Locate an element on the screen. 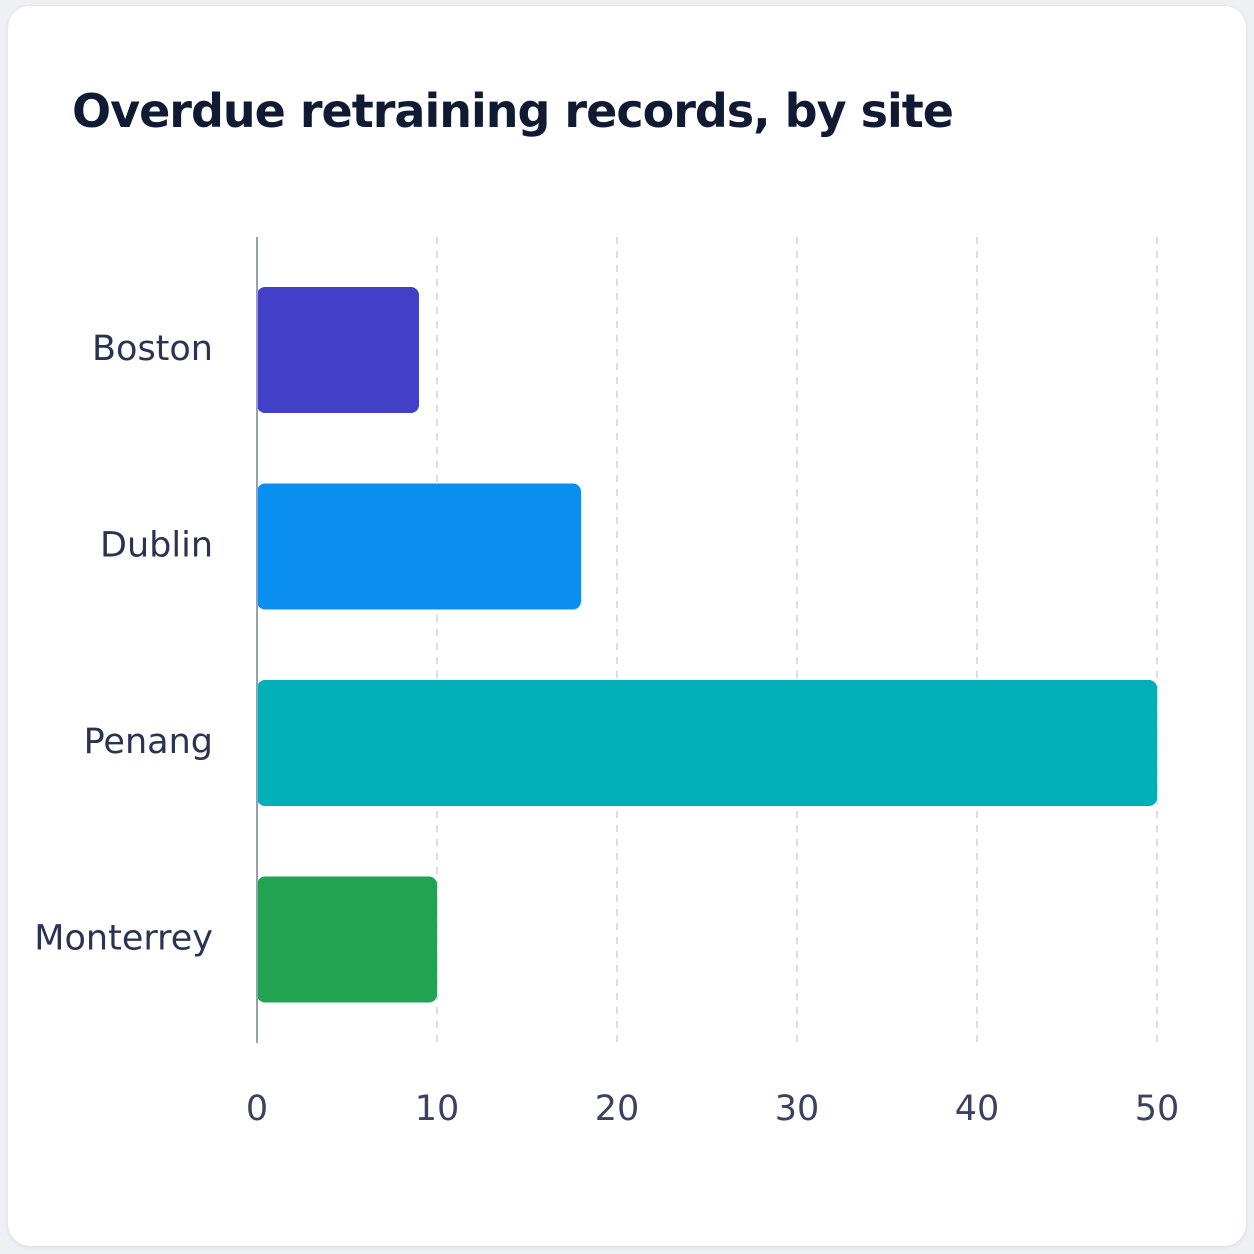 The image size is (1254, 1254). bar-penang is located at coordinates (707, 743).